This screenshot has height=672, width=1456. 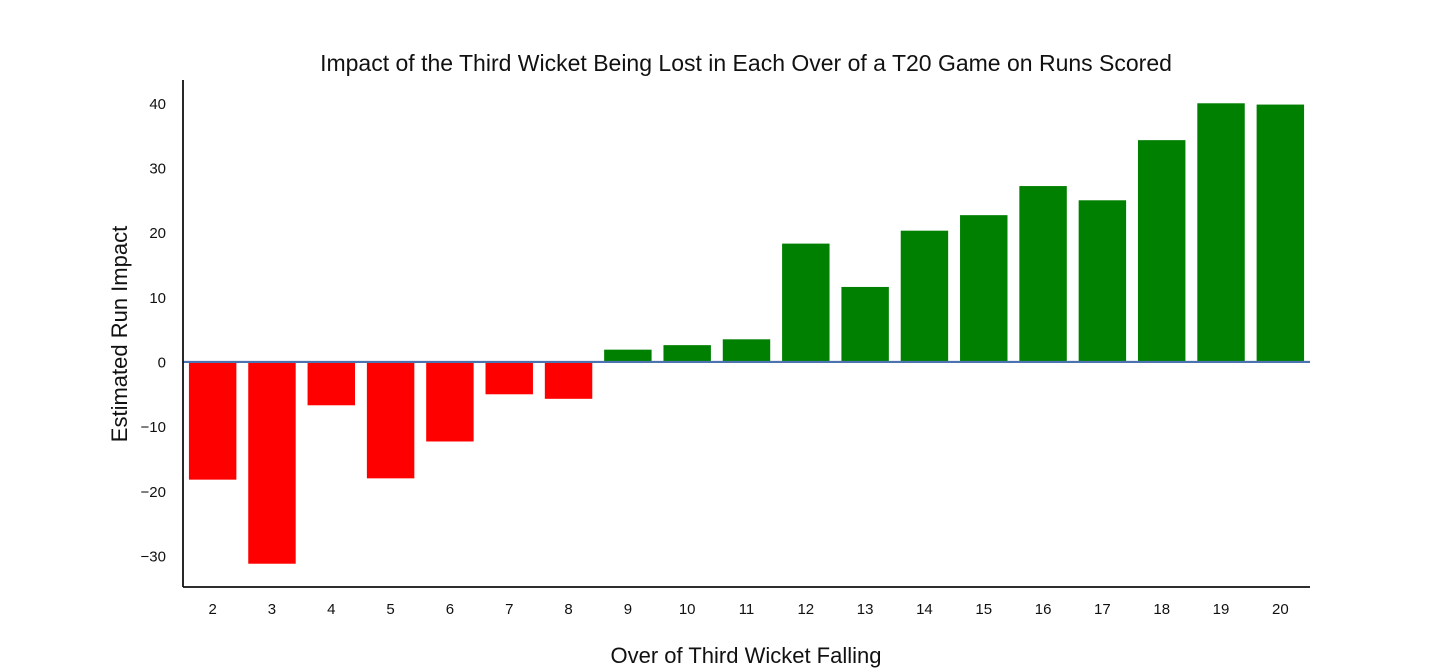 What do you see at coordinates (805, 609) in the screenshot?
I see `x-tick-label: 12` at bounding box center [805, 609].